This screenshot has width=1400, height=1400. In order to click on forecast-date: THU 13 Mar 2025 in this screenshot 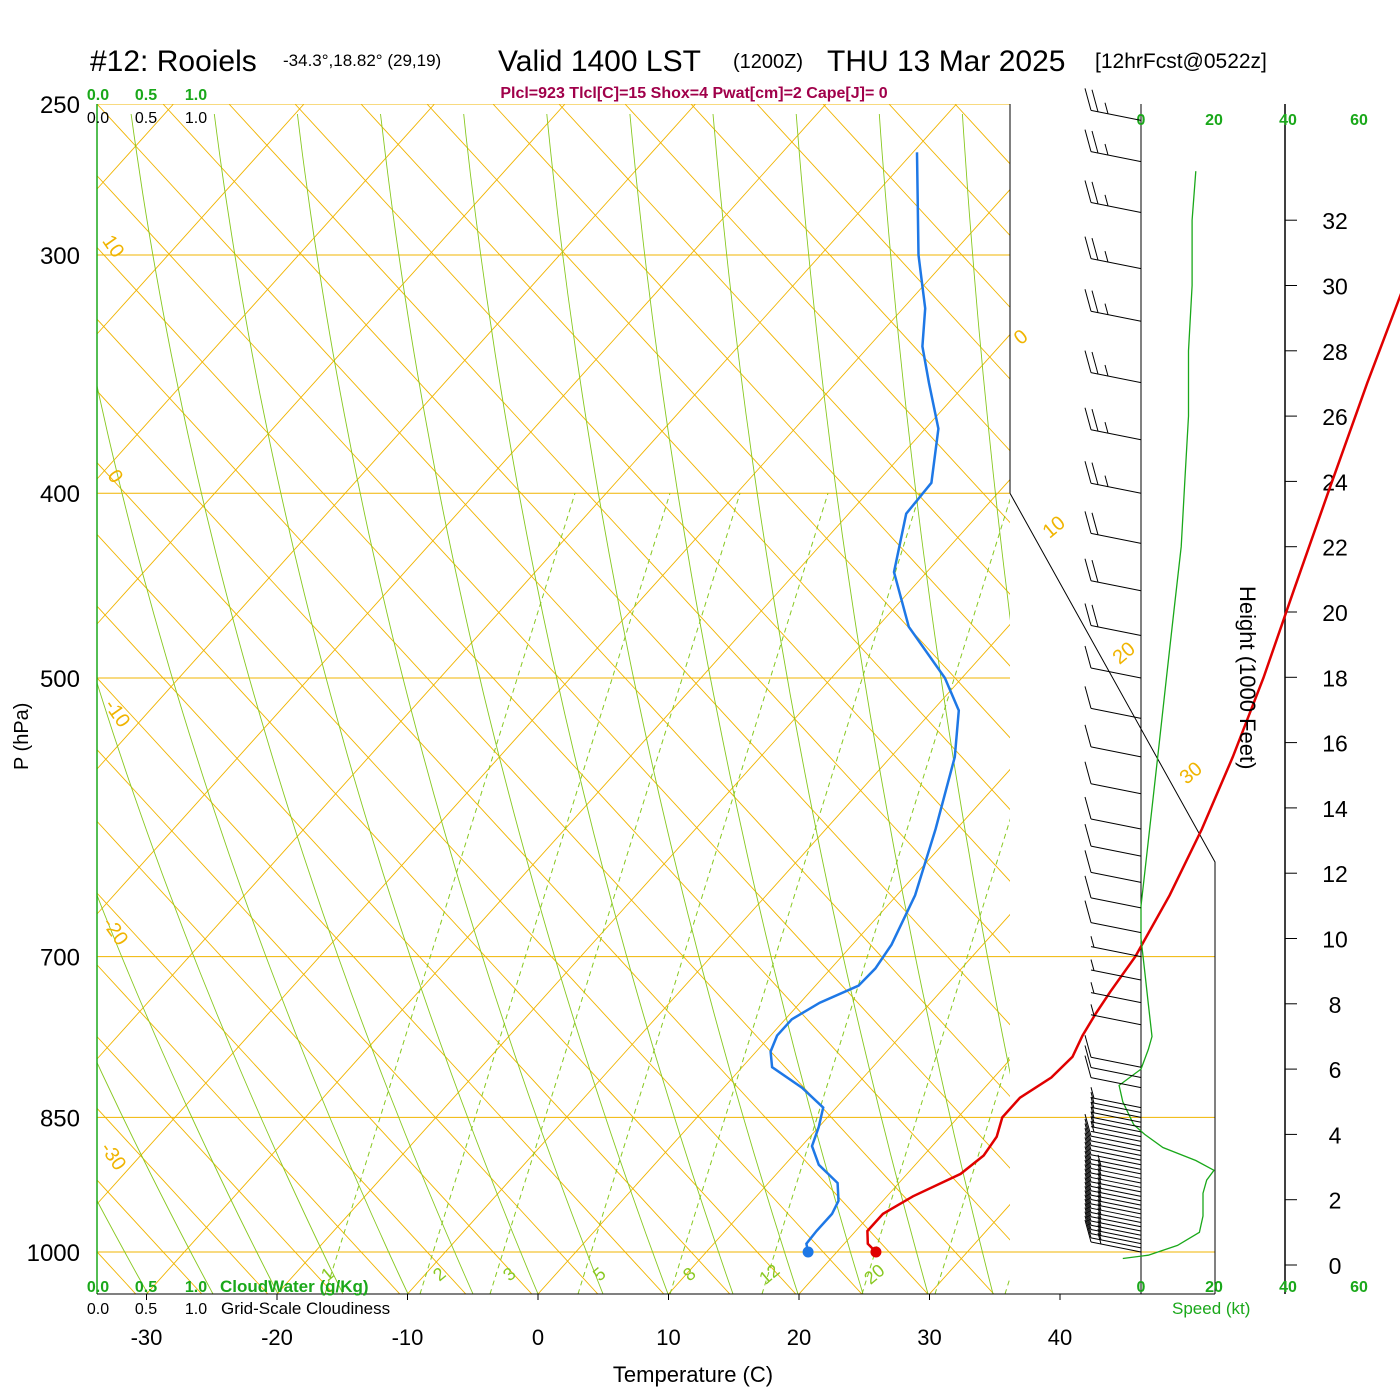, I will do `click(946, 61)`.